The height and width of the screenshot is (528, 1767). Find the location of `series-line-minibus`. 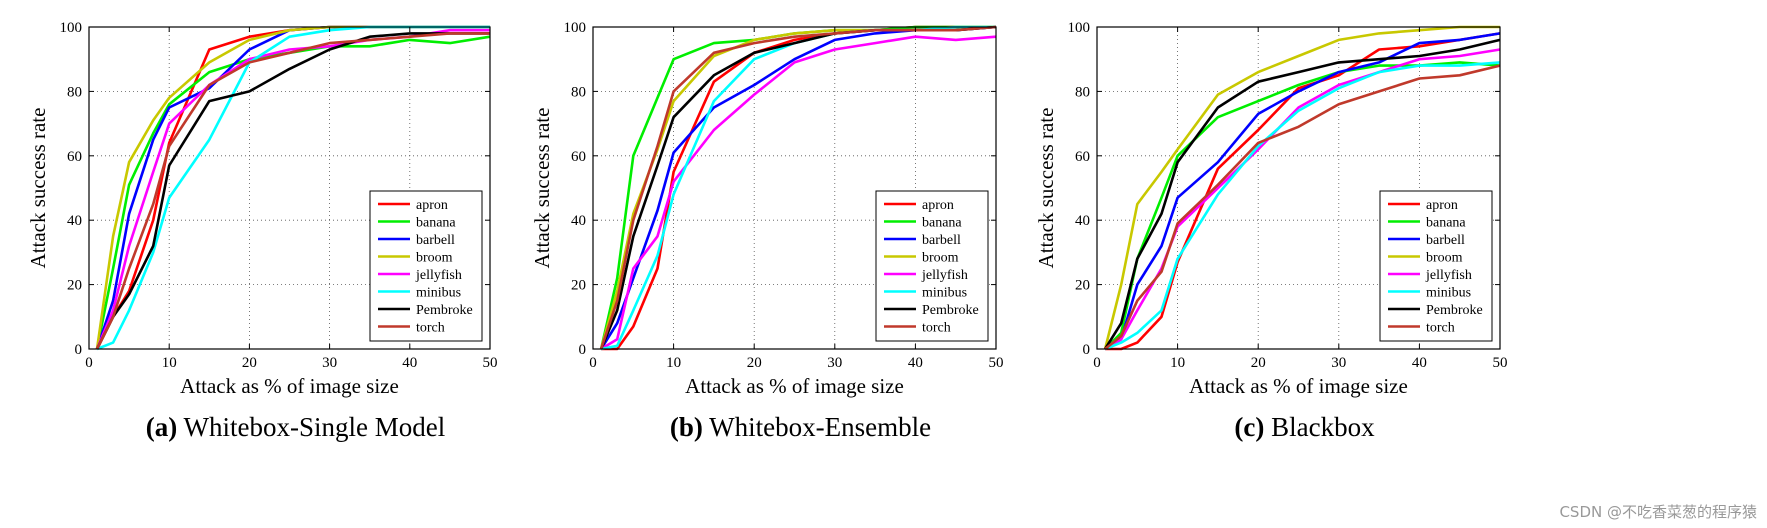

series-line-minibus is located at coordinates (1302, 206).